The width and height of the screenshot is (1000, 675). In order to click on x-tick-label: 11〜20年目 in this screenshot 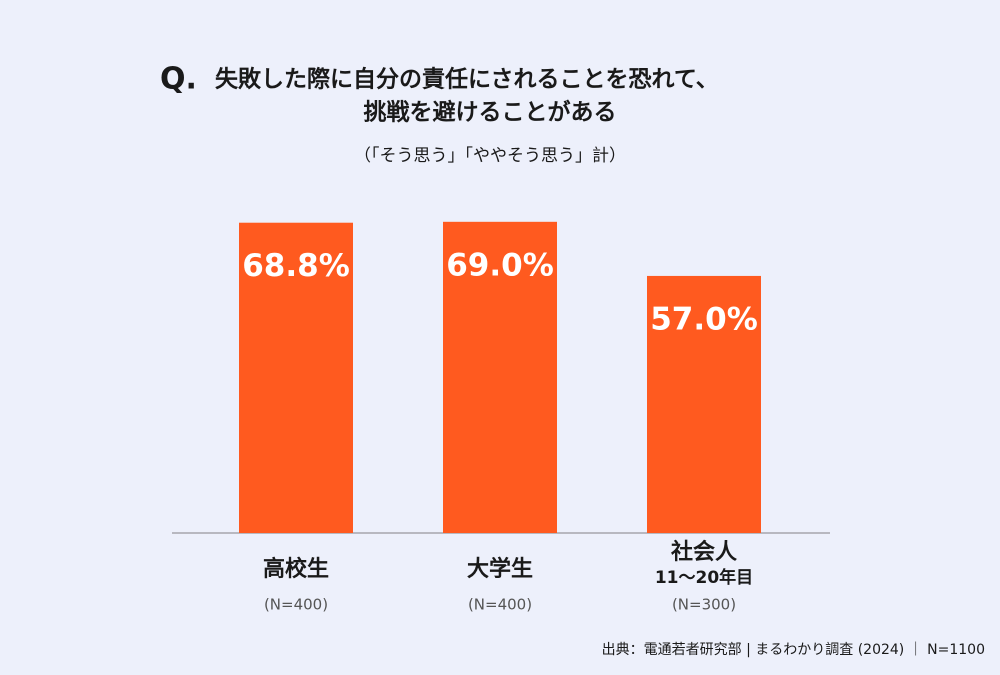, I will do `click(704, 577)`.